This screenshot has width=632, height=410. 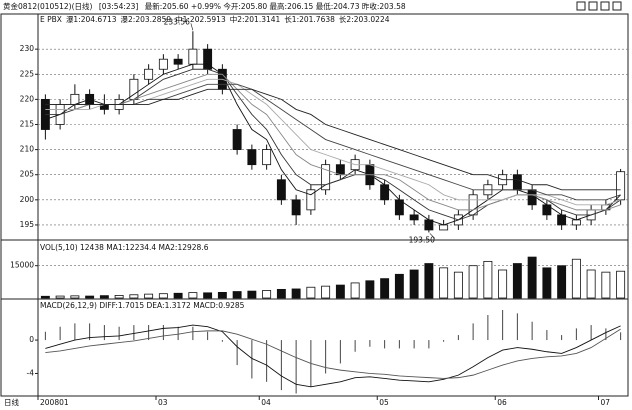 I want to click on y-tick-label: 15000, so click(x=22, y=265).